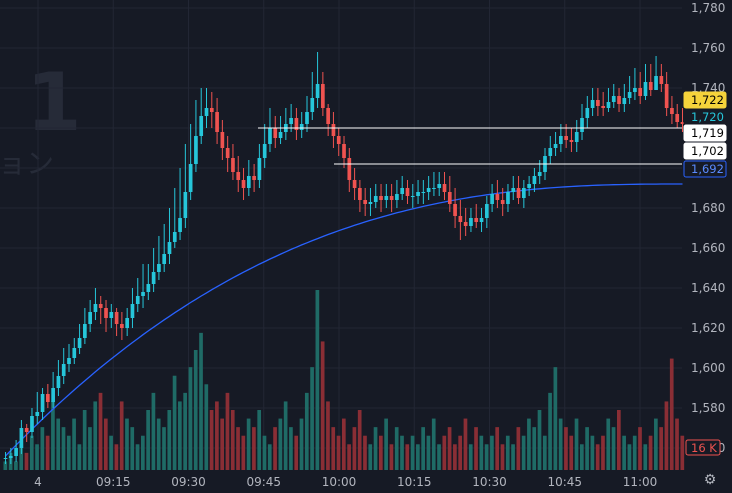 This screenshot has width=732, height=493. I want to click on price-level-1719-badge-bg, so click(705, 133).